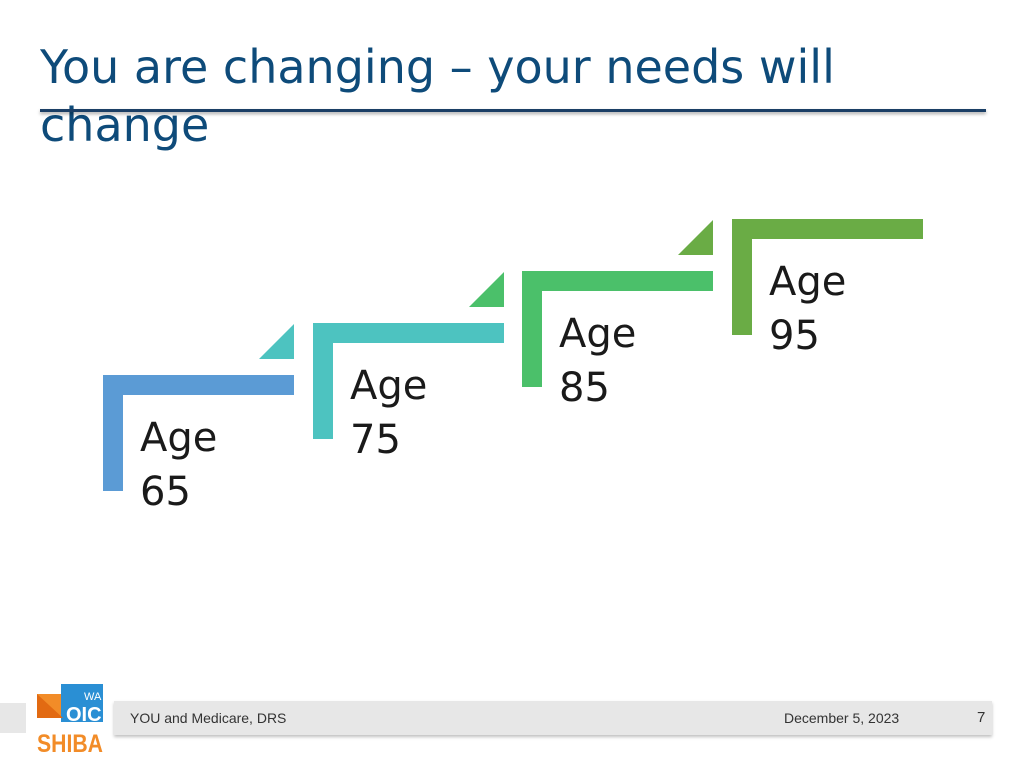  Describe the element at coordinates (84, 715) in the screenshot. I see `svg-text: OIC` at that location.